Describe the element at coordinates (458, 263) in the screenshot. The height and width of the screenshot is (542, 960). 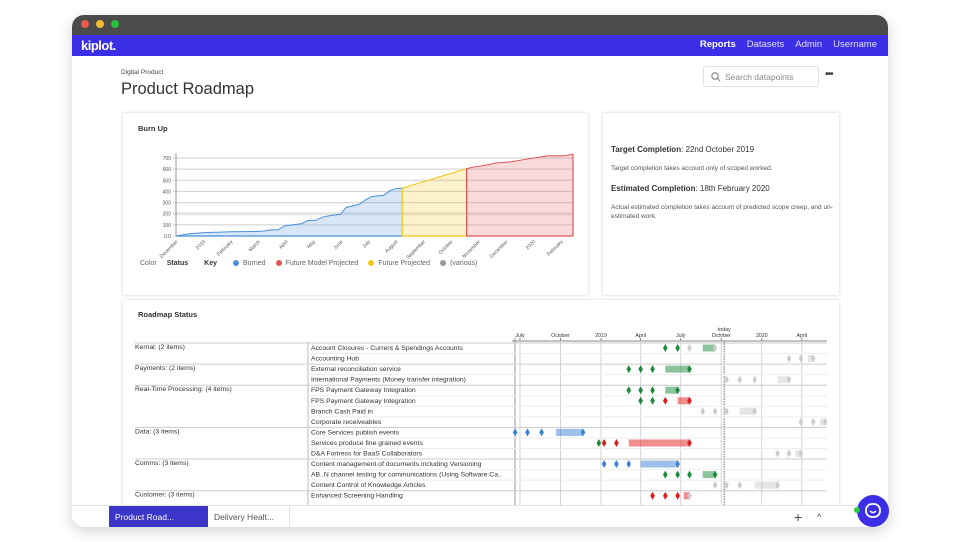
I see `legend-item-various: (various)` at that location.